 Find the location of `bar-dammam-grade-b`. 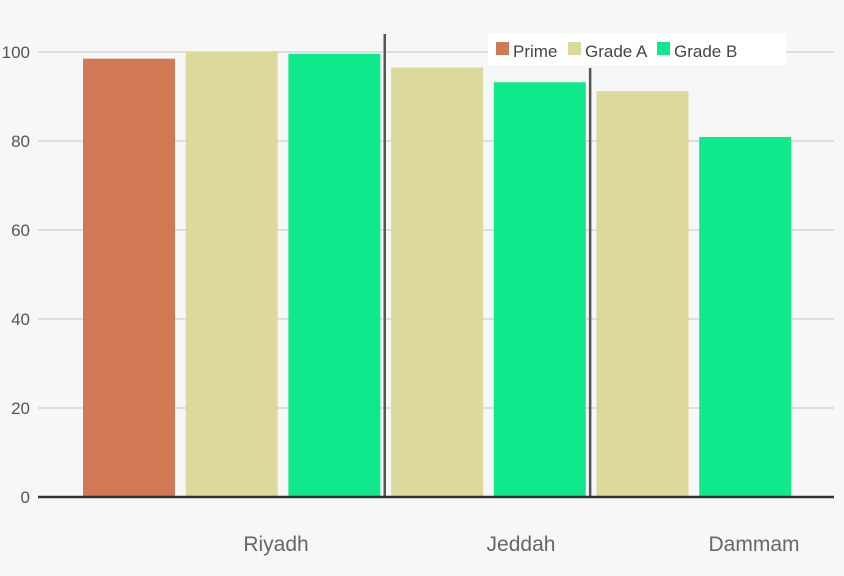

bar-dammam-grade-b is located at coordinates (745, 316).